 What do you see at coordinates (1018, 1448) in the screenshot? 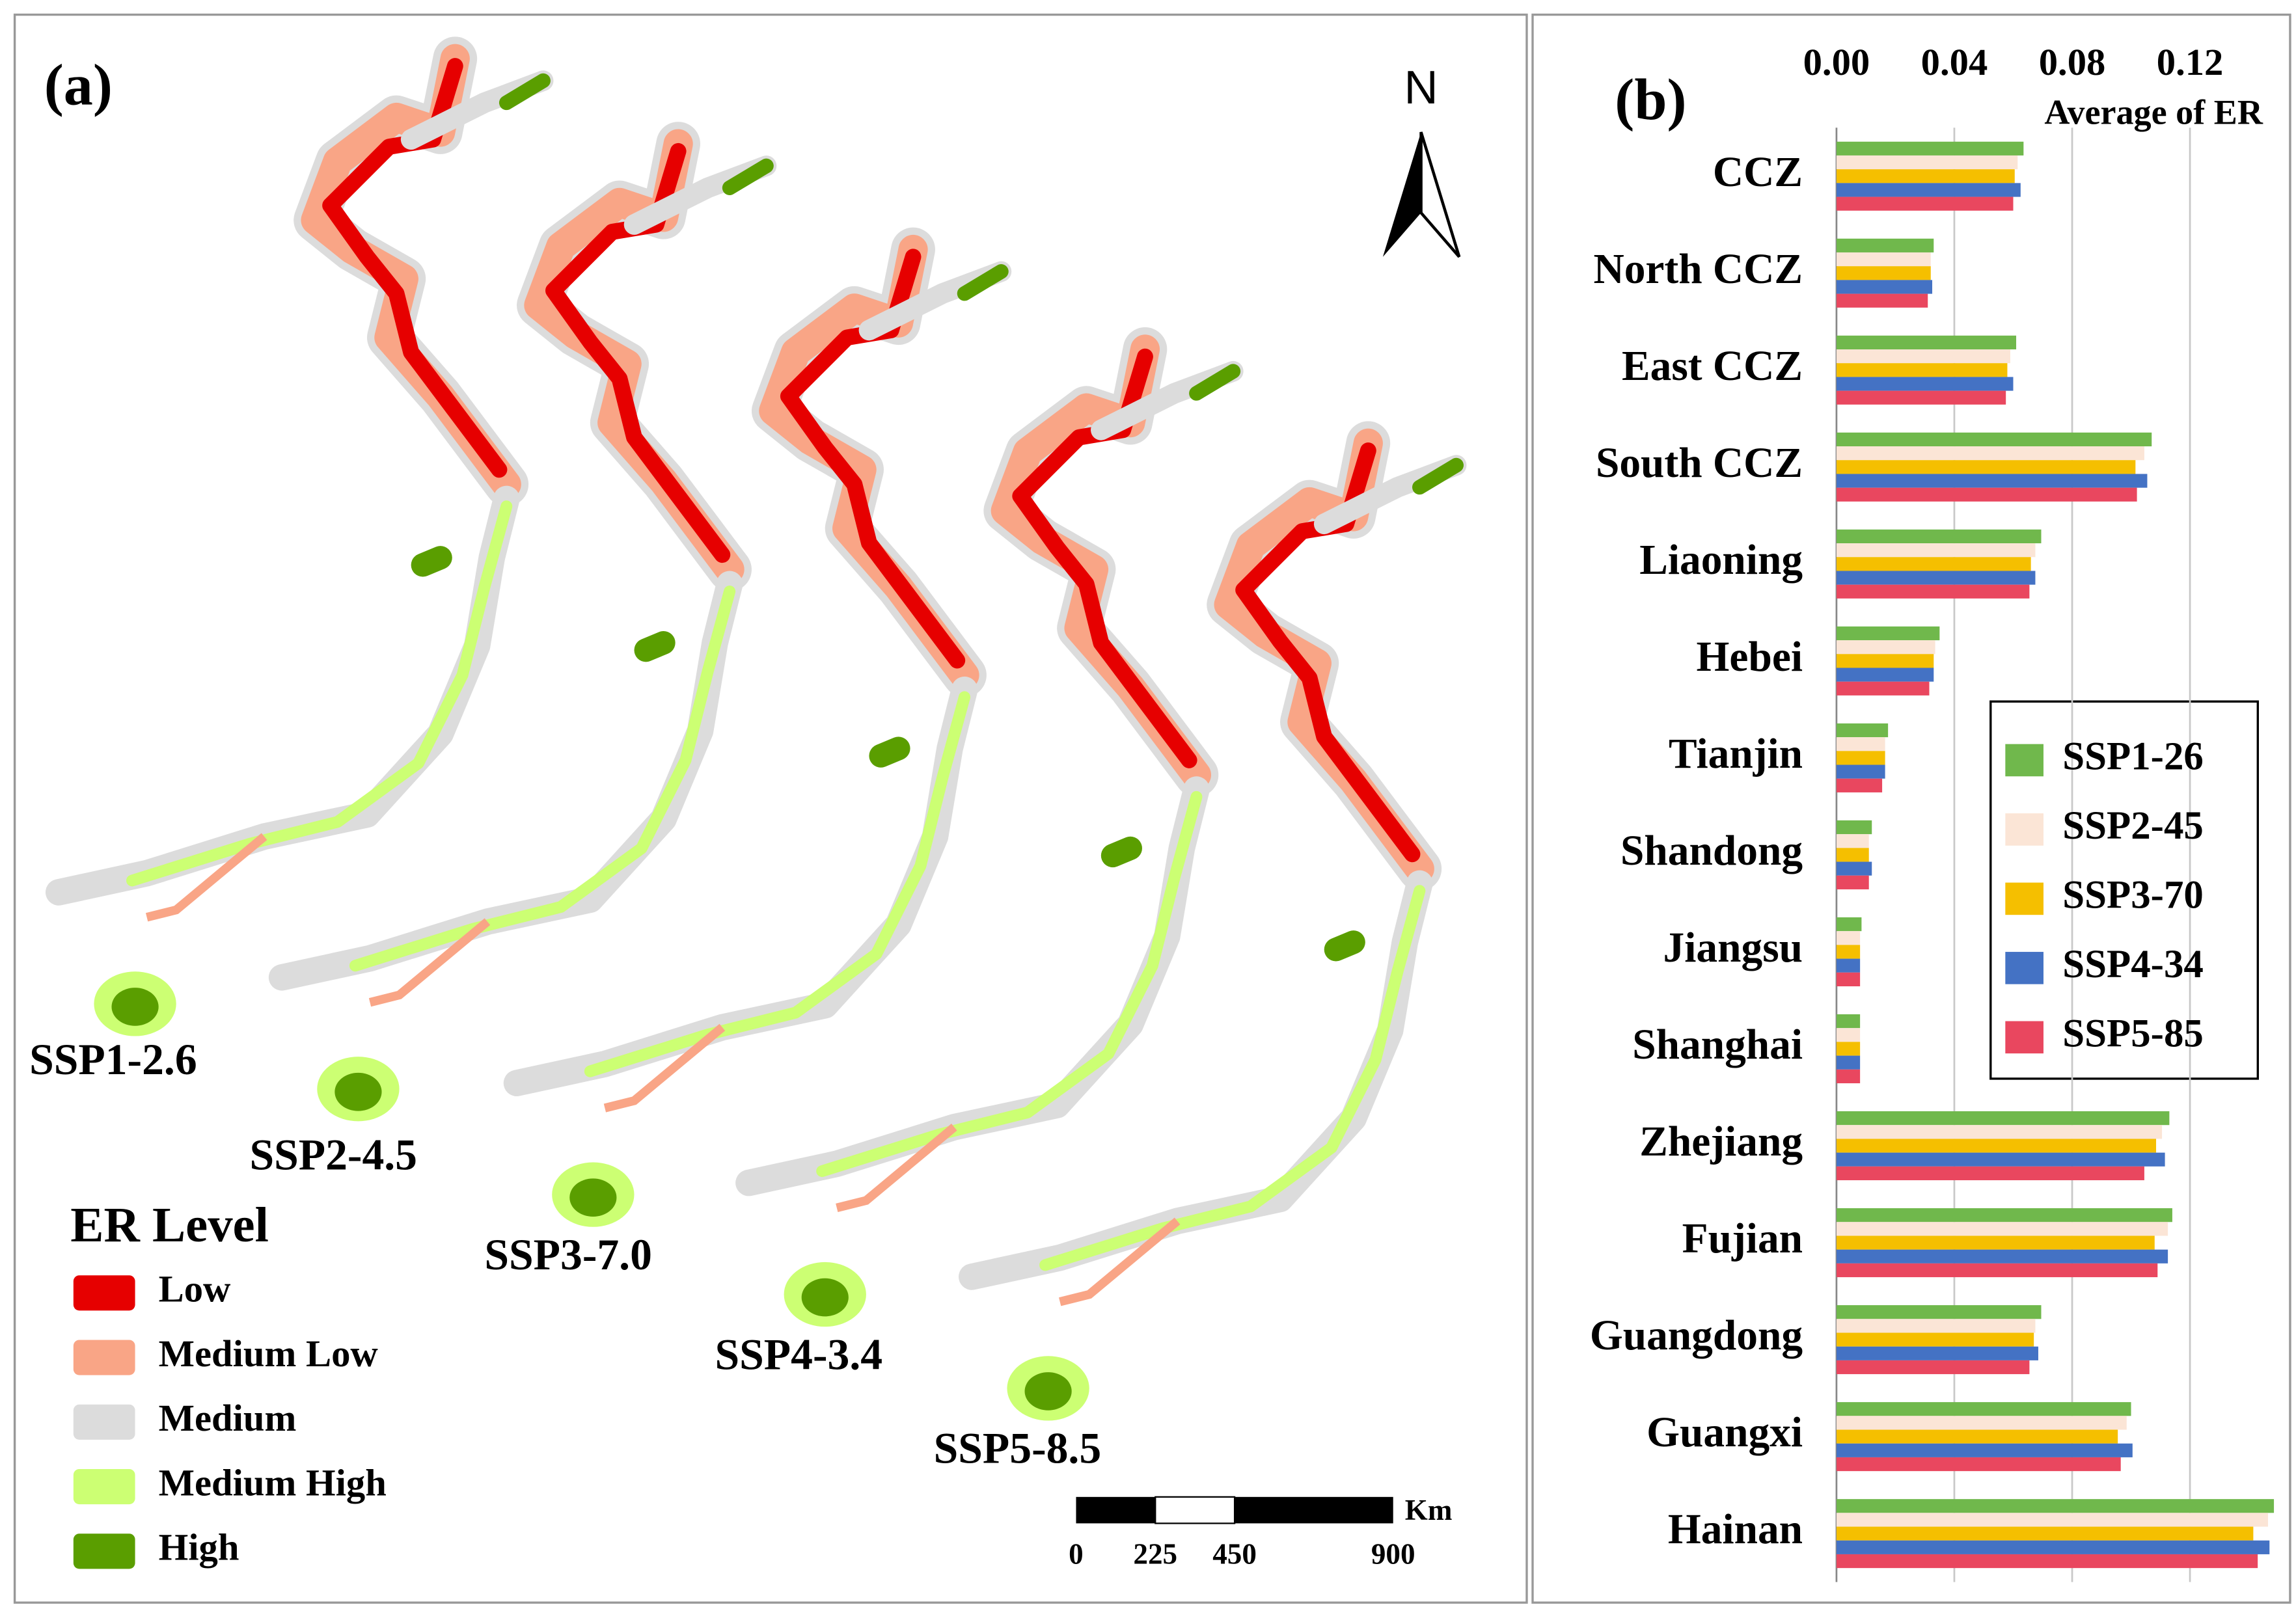
I see `scenario-label: SSP5-8.5` at bounding box center [1018, 1448].